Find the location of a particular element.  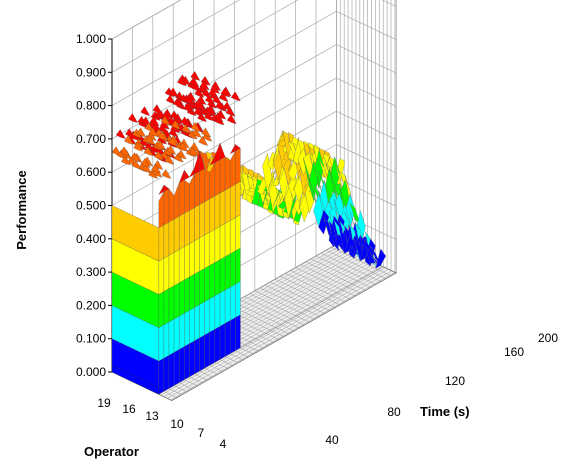

y-axis-label: Performance is located at coordinates (21, 209).